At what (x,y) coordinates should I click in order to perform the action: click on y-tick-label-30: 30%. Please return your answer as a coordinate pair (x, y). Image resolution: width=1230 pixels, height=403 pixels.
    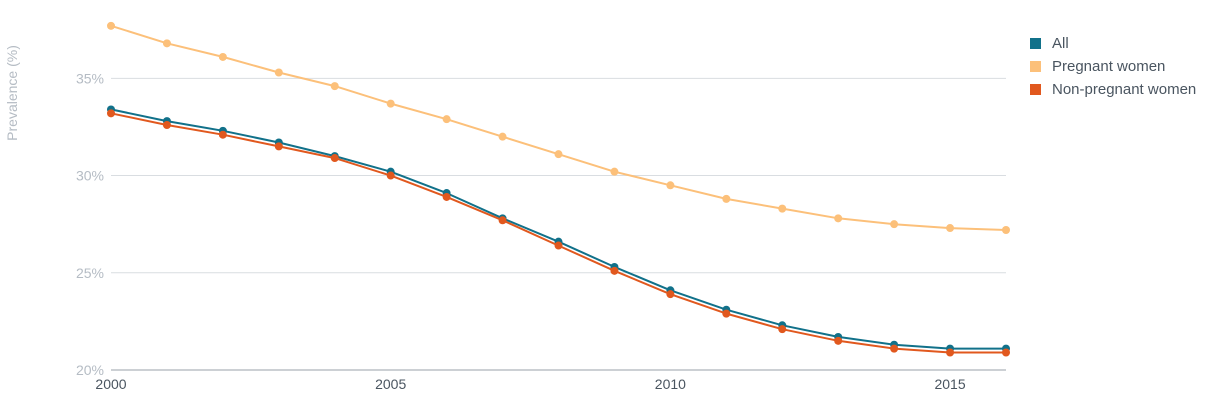
    Looking at the image, I should click on (90, 176).